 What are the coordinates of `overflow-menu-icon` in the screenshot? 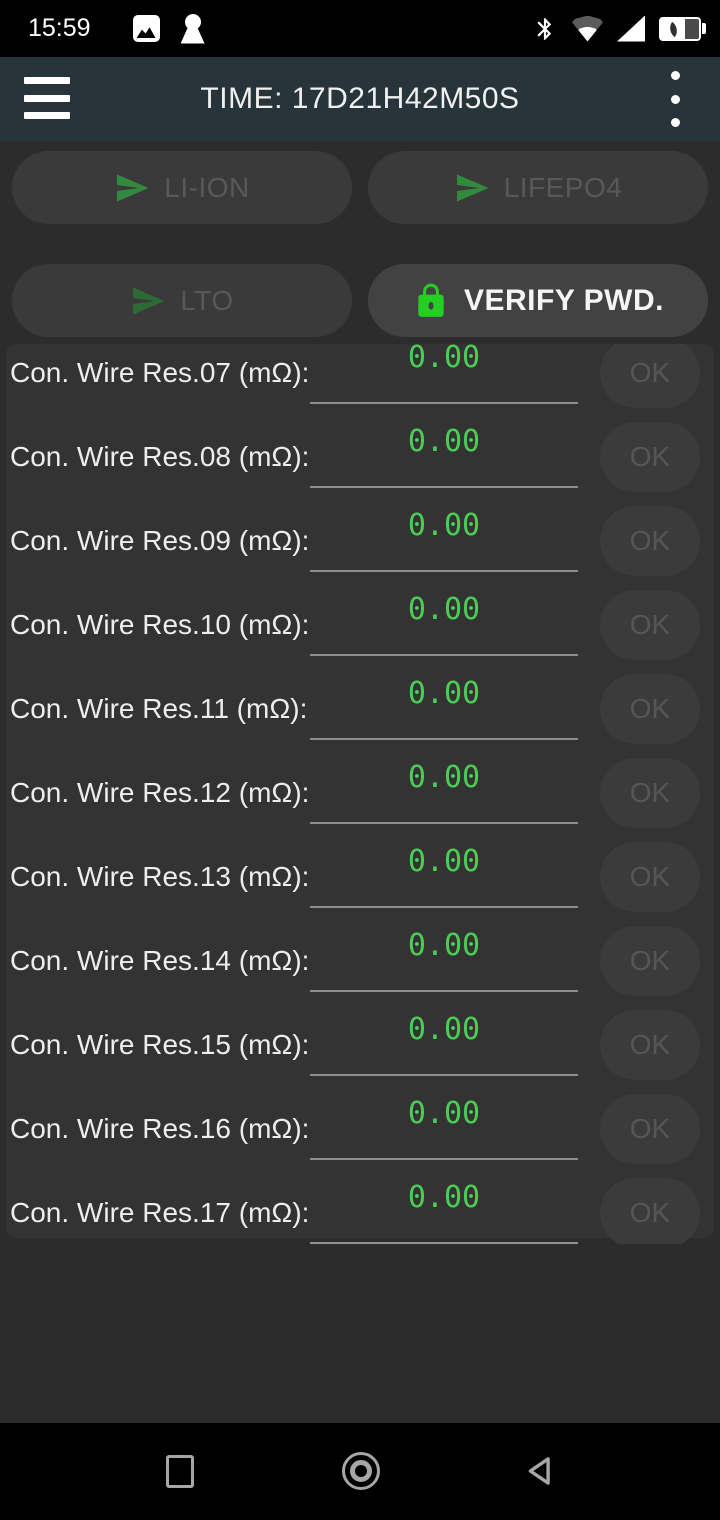 It's located at (675, 99).